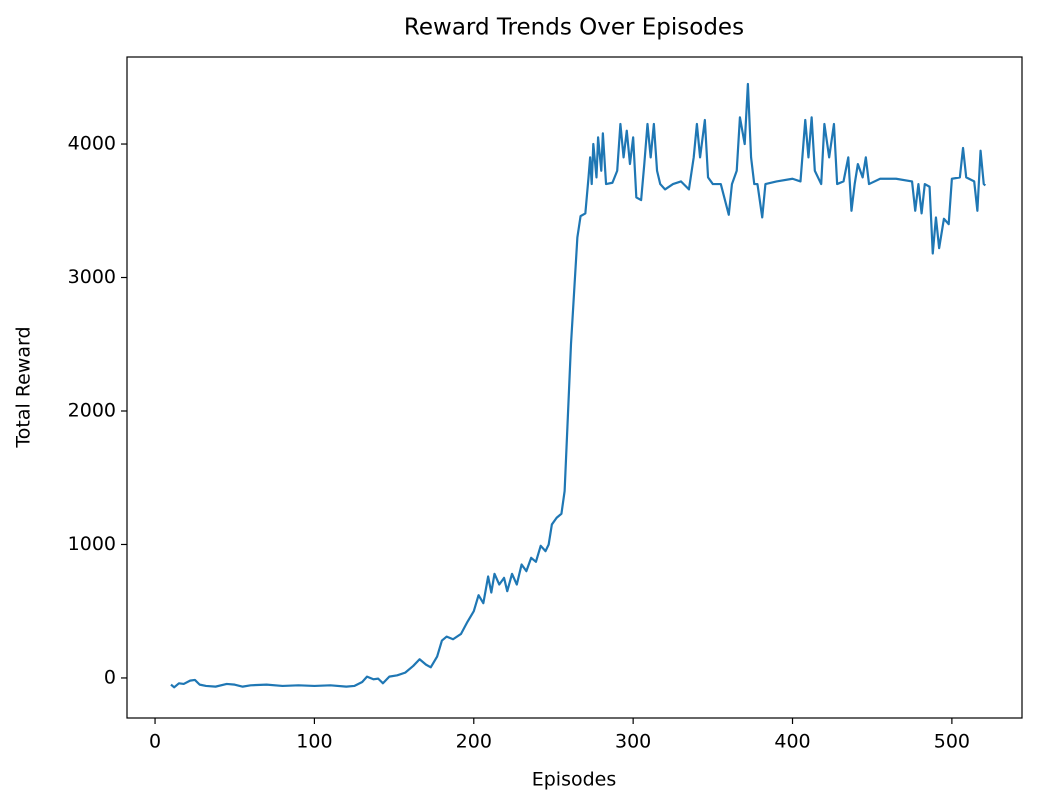 The width and height of the screenshot is (1042, 794). I want to click on x-tick-label: 0, so click(155, 742).